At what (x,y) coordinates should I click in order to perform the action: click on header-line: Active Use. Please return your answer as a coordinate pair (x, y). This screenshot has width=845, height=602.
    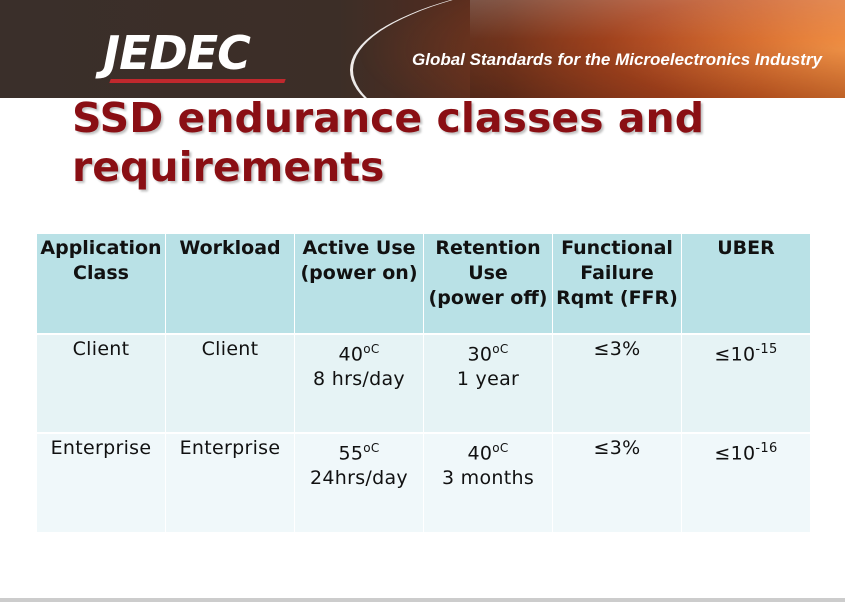
    Looking at the image, I should click on (359, 248).